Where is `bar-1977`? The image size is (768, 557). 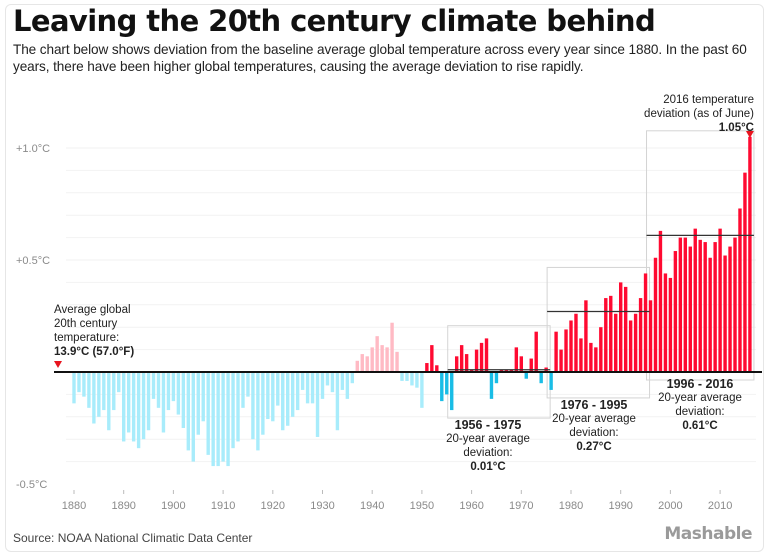 bar-1977 is located at coordinates (556, 351).